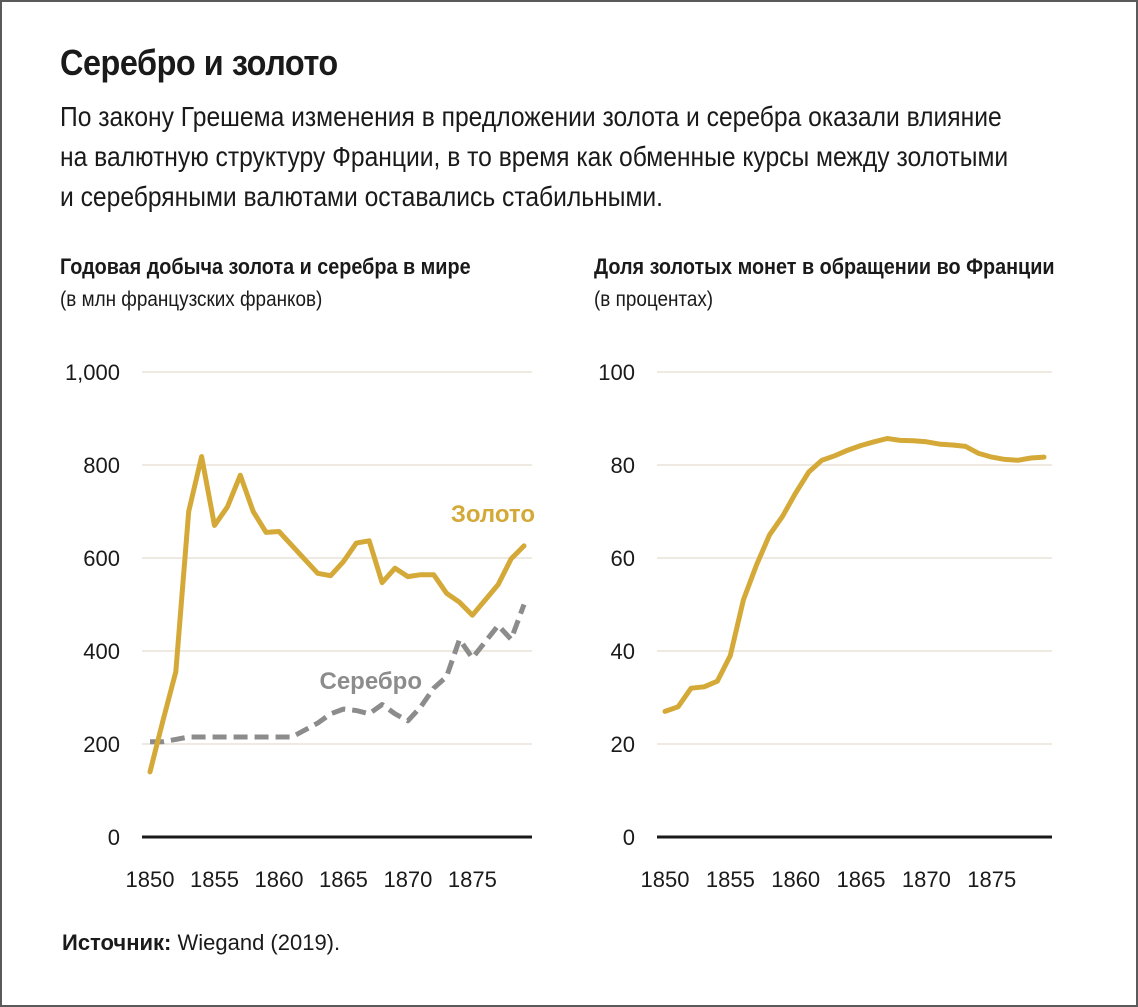  What do you see at coordinates (623, 744) in the screenshot?
I see `right-chart-ytick-label: 20` at bounding box center [623, 744].